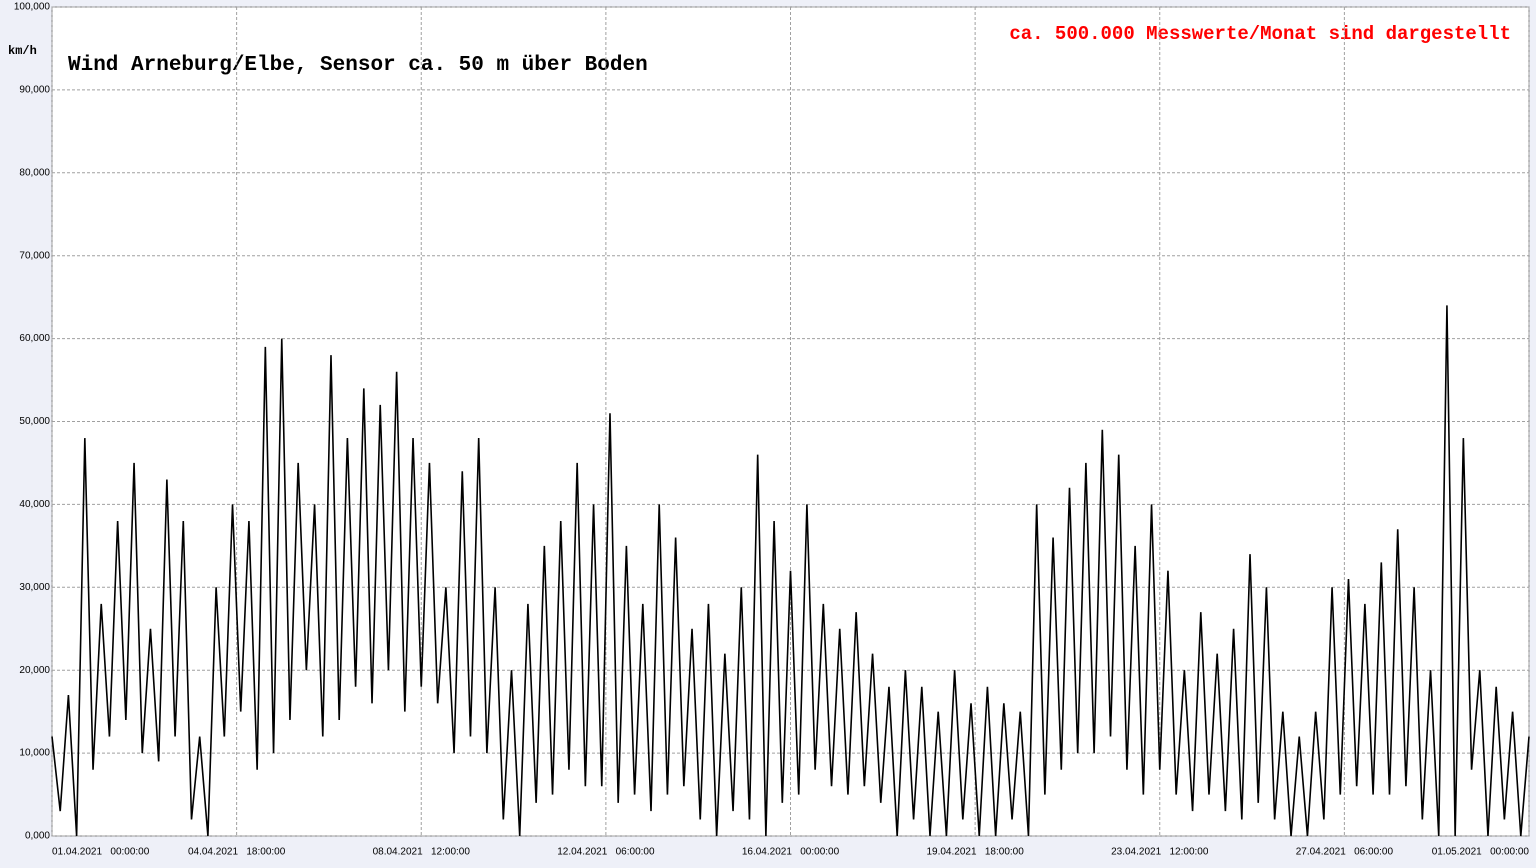 This screenshot has width=1536, height=868. What do you see at coordinates (34, 421) in the screenshot?
I see `y-tick-label: 50,000` at bounding box center [34, 421].